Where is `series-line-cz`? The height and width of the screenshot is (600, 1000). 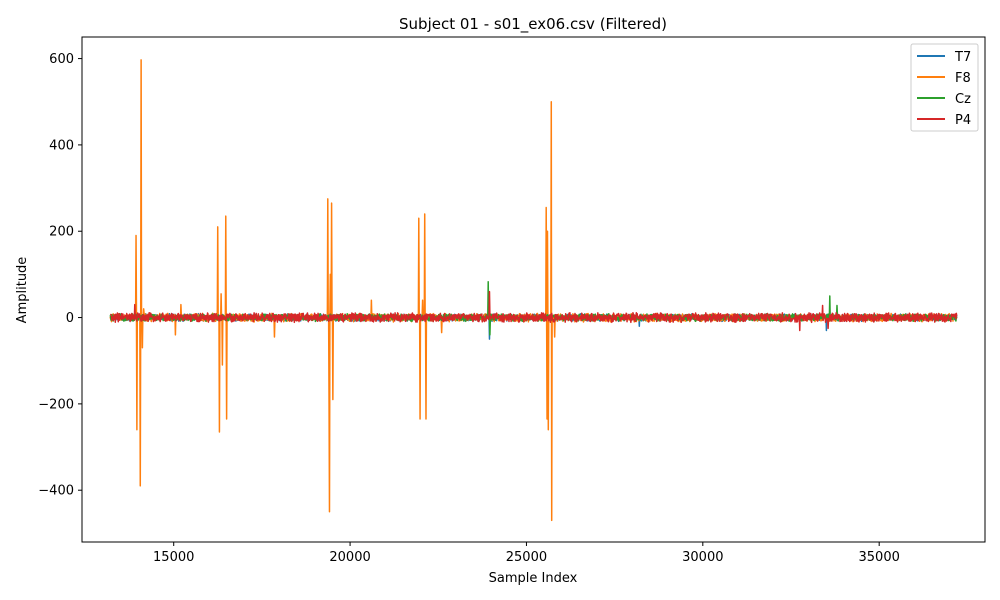
series-line-cz is located at coordinates (533, 308).